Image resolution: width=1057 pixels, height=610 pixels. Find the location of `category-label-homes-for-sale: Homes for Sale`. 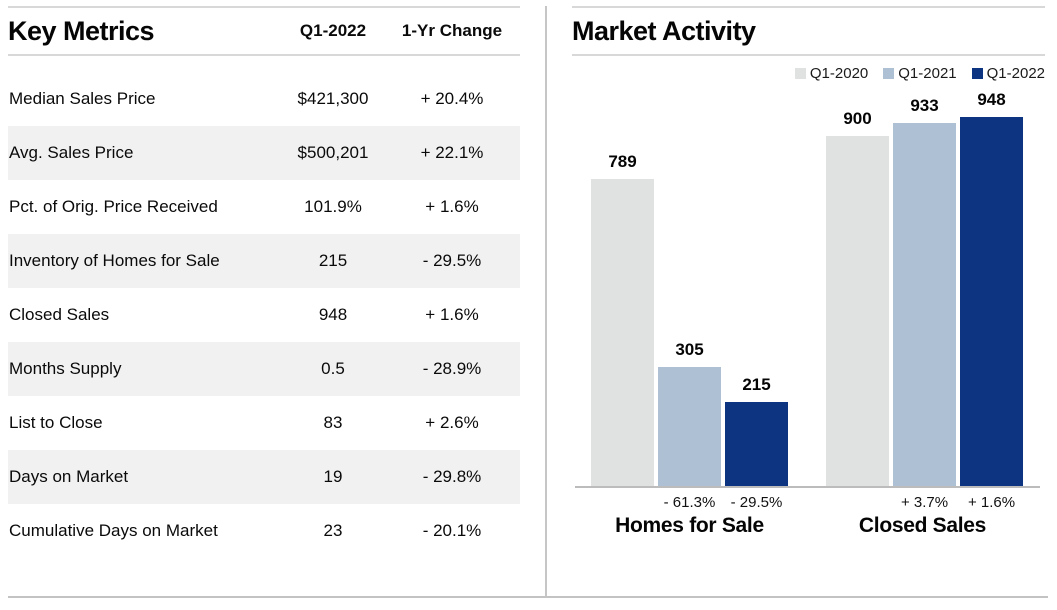

category-label-homes-for-sale: Homes for Sale is located at coordinates (689, 525).